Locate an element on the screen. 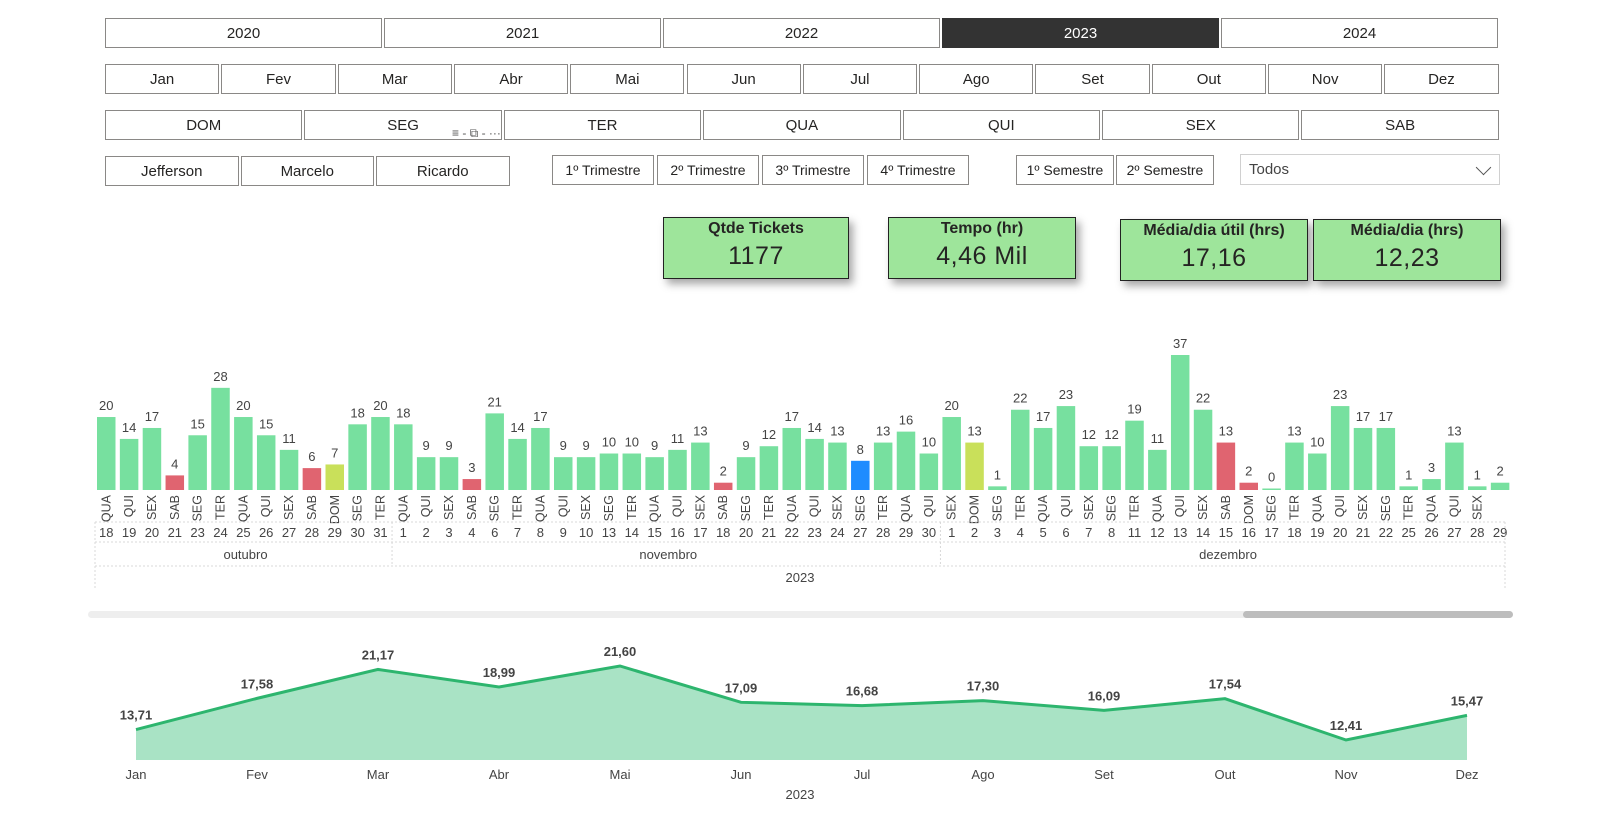  date-tick-label: 3 is located at coordinates (997, 532).